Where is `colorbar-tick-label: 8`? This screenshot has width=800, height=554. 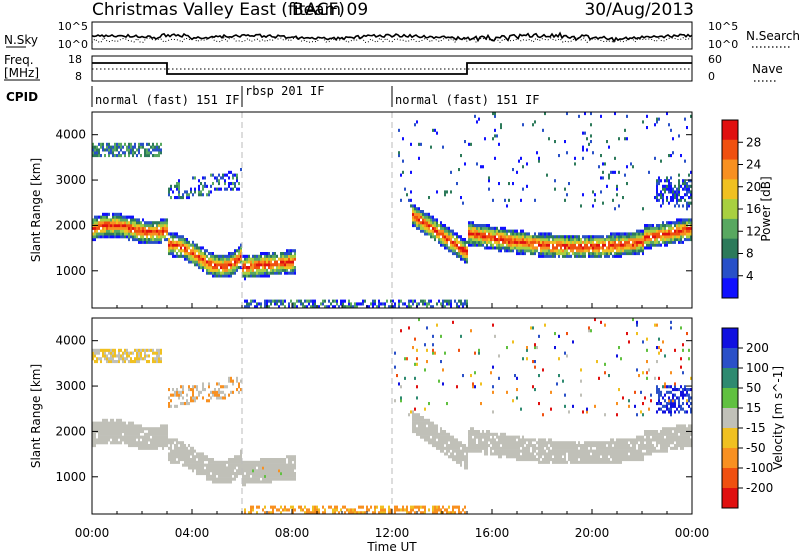 colorbar-tick-label: 8 is located at coordinates (750, 254).